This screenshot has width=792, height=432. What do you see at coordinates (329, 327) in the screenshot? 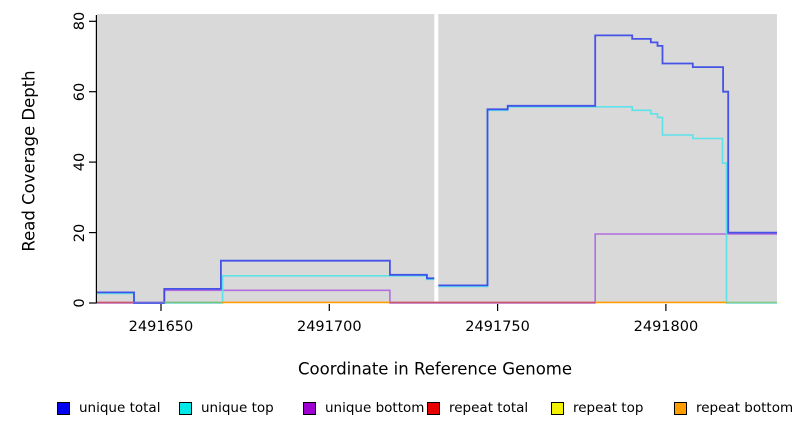
I see `x-tick-label: 2491700` at bounding box center [329, 327].